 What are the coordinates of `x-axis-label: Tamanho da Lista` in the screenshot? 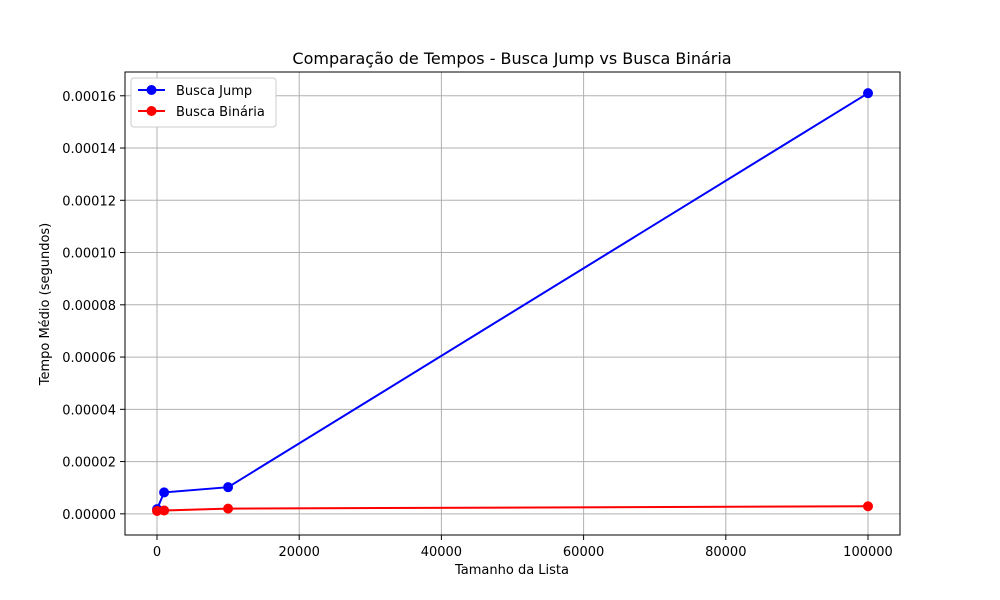 It's located at (511, 570).